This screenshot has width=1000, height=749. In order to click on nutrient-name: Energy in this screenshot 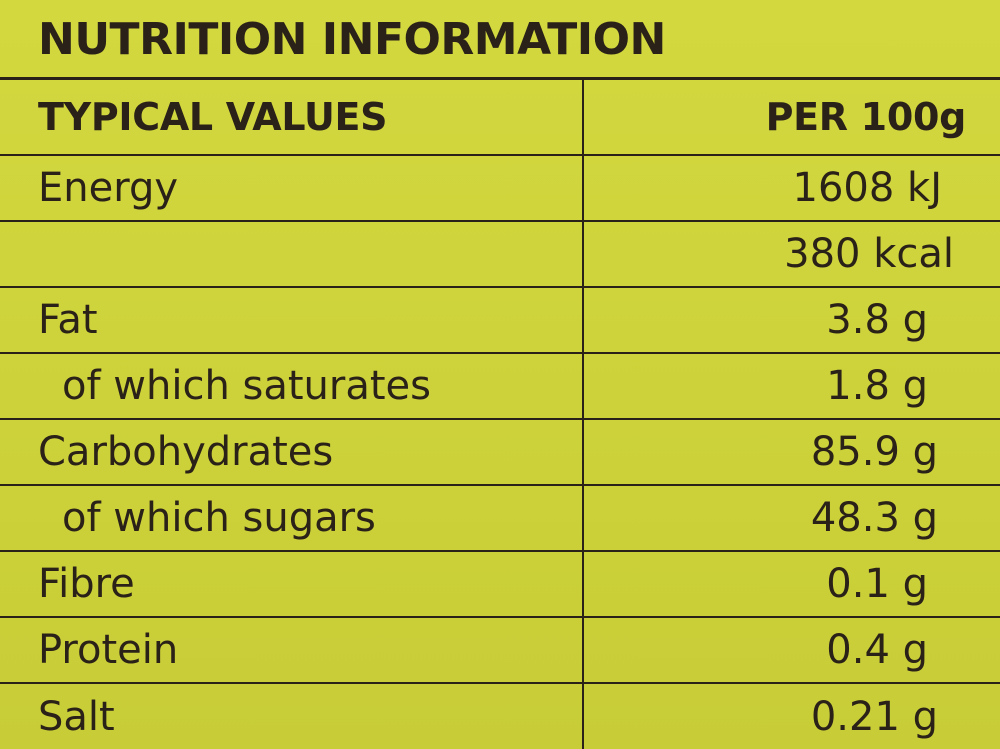, I will do `click(292, 188)`.